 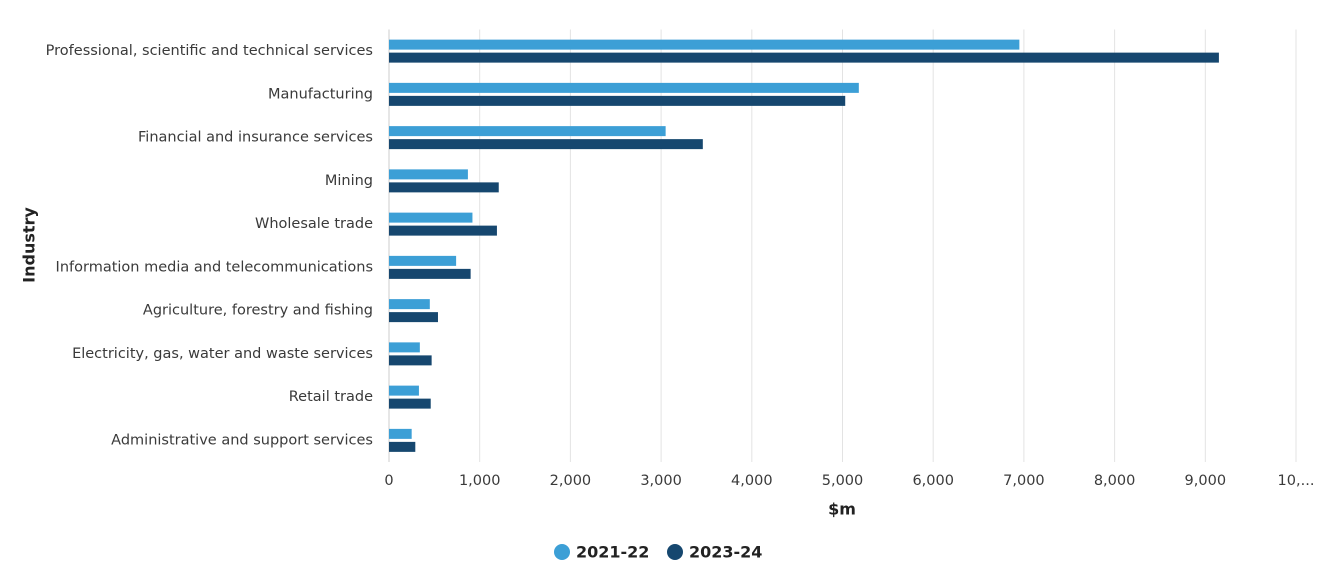 What do you see at coordinates (242, 440) in the screenshot?
I see `y-tick-label: Administrative and support services` at bounding box center [242, 440].